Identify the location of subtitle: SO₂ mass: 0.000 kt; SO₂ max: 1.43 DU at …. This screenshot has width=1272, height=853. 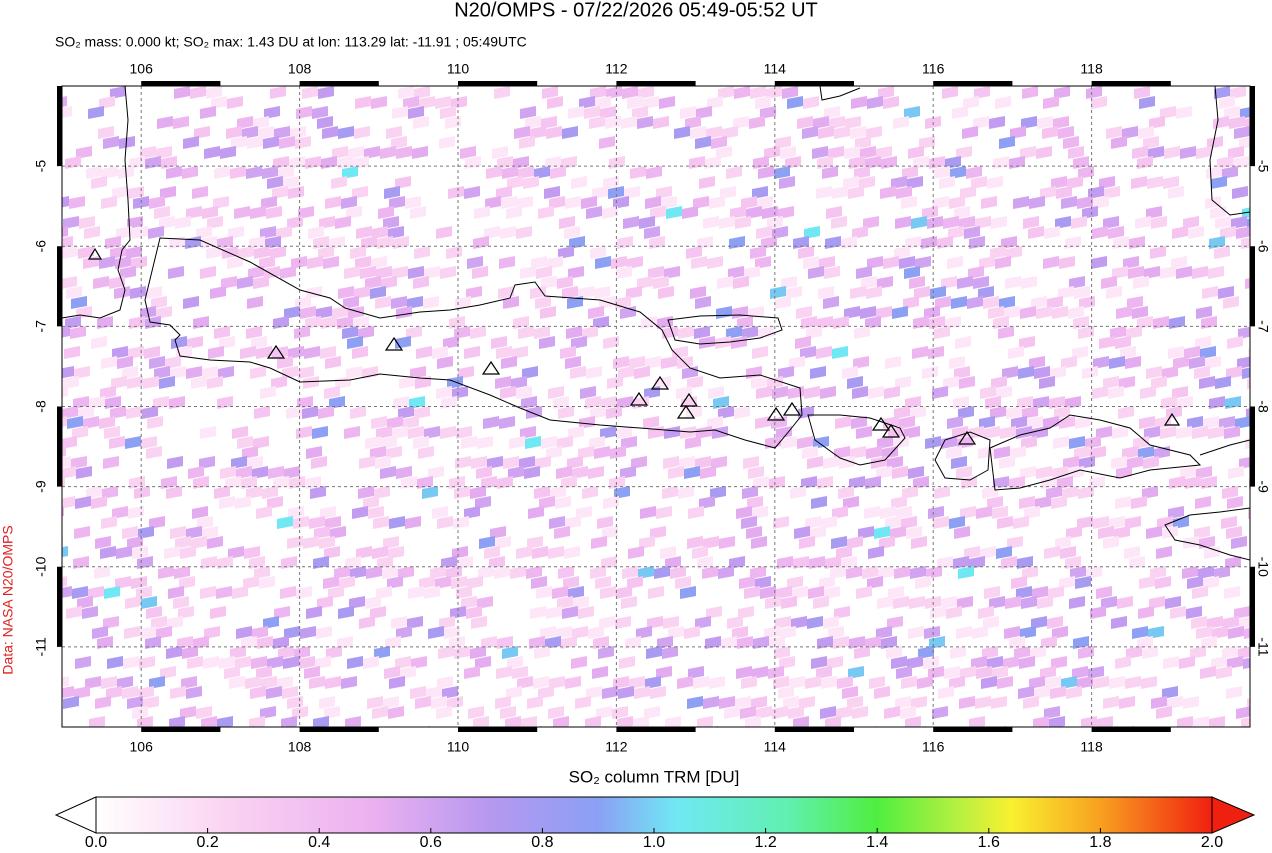
(291, 42).